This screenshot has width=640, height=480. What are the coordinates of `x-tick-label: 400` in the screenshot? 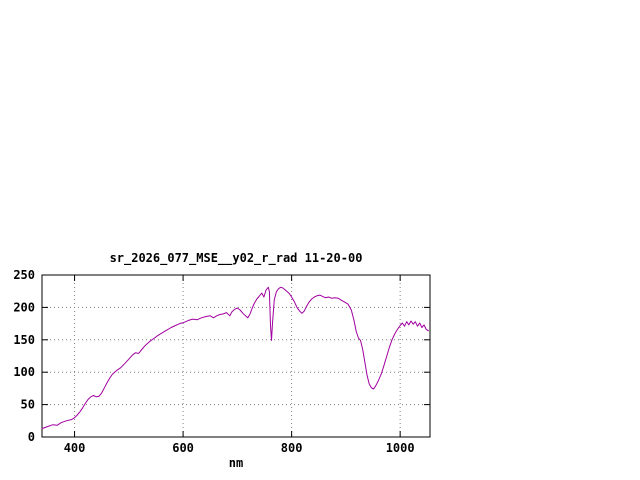 It's located at (75, 448).